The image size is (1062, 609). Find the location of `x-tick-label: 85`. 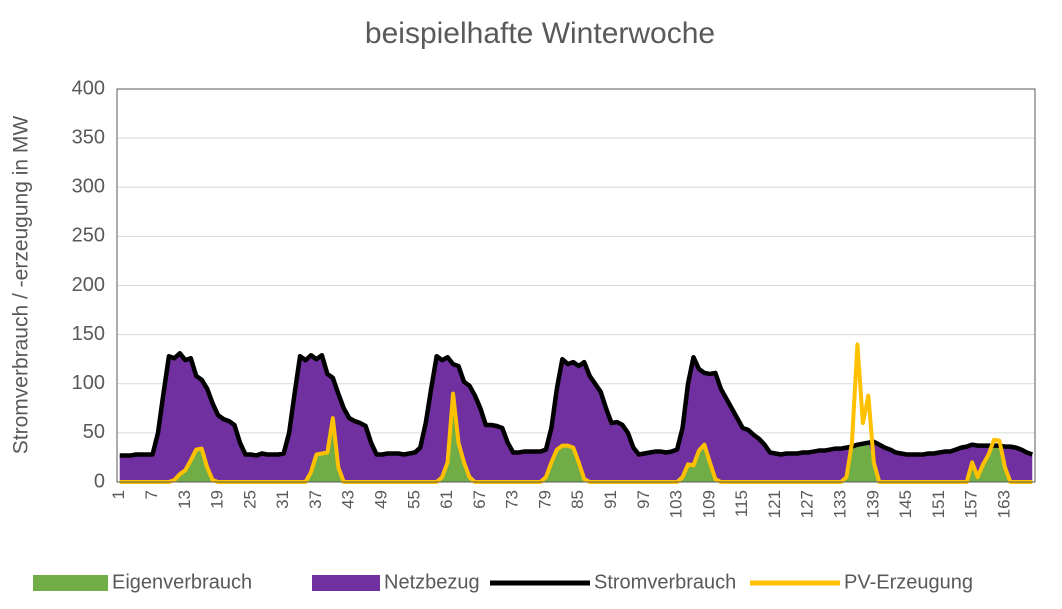

x-tick-label: 85 is located at coordinates (577, 499).